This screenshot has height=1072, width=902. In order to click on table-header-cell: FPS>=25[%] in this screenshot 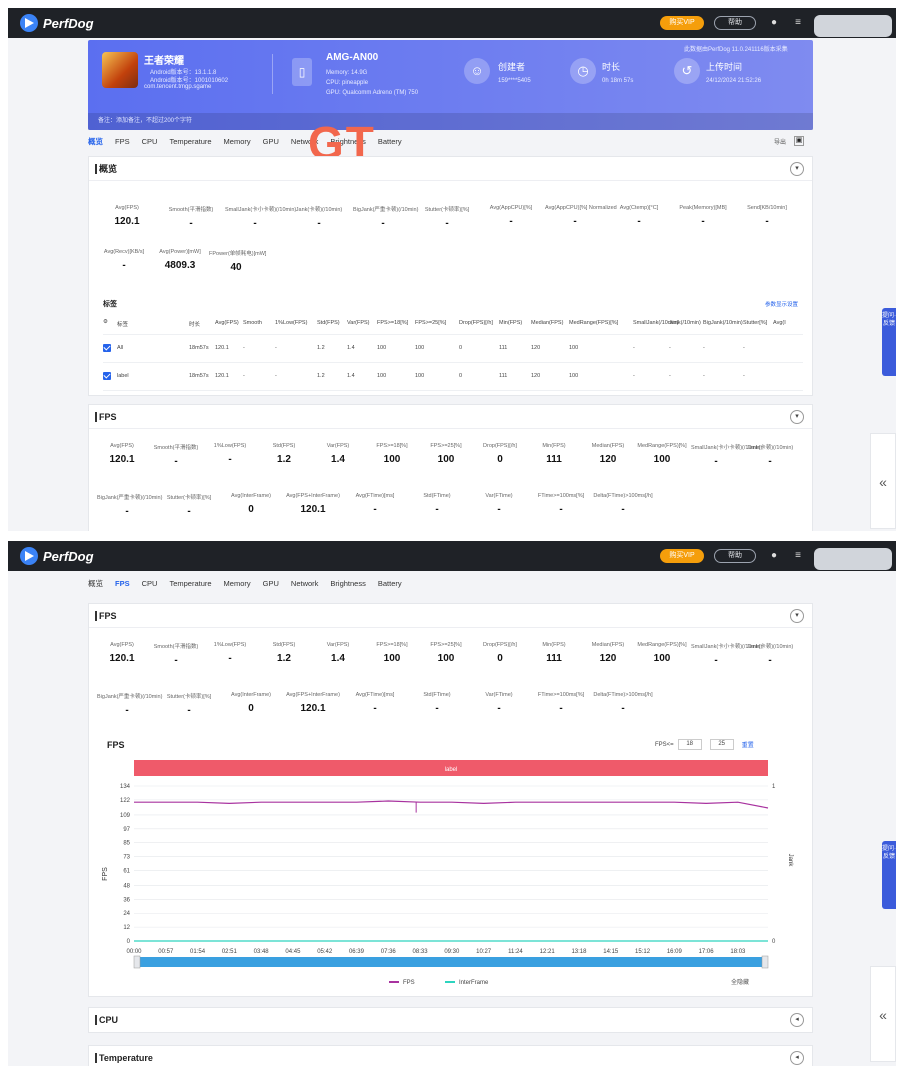, I will do `click(431, 323)`.